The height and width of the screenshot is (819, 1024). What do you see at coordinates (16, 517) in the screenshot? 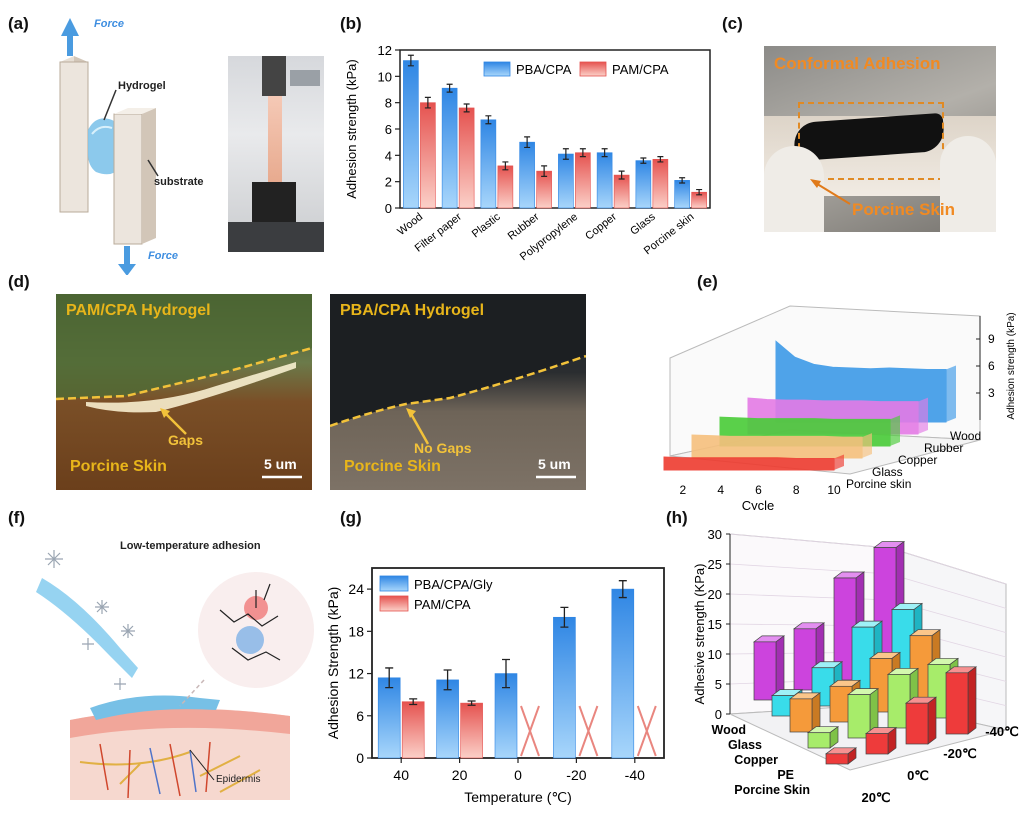
I see `panel-label-f: (f)` at bounding box center [16, 517].